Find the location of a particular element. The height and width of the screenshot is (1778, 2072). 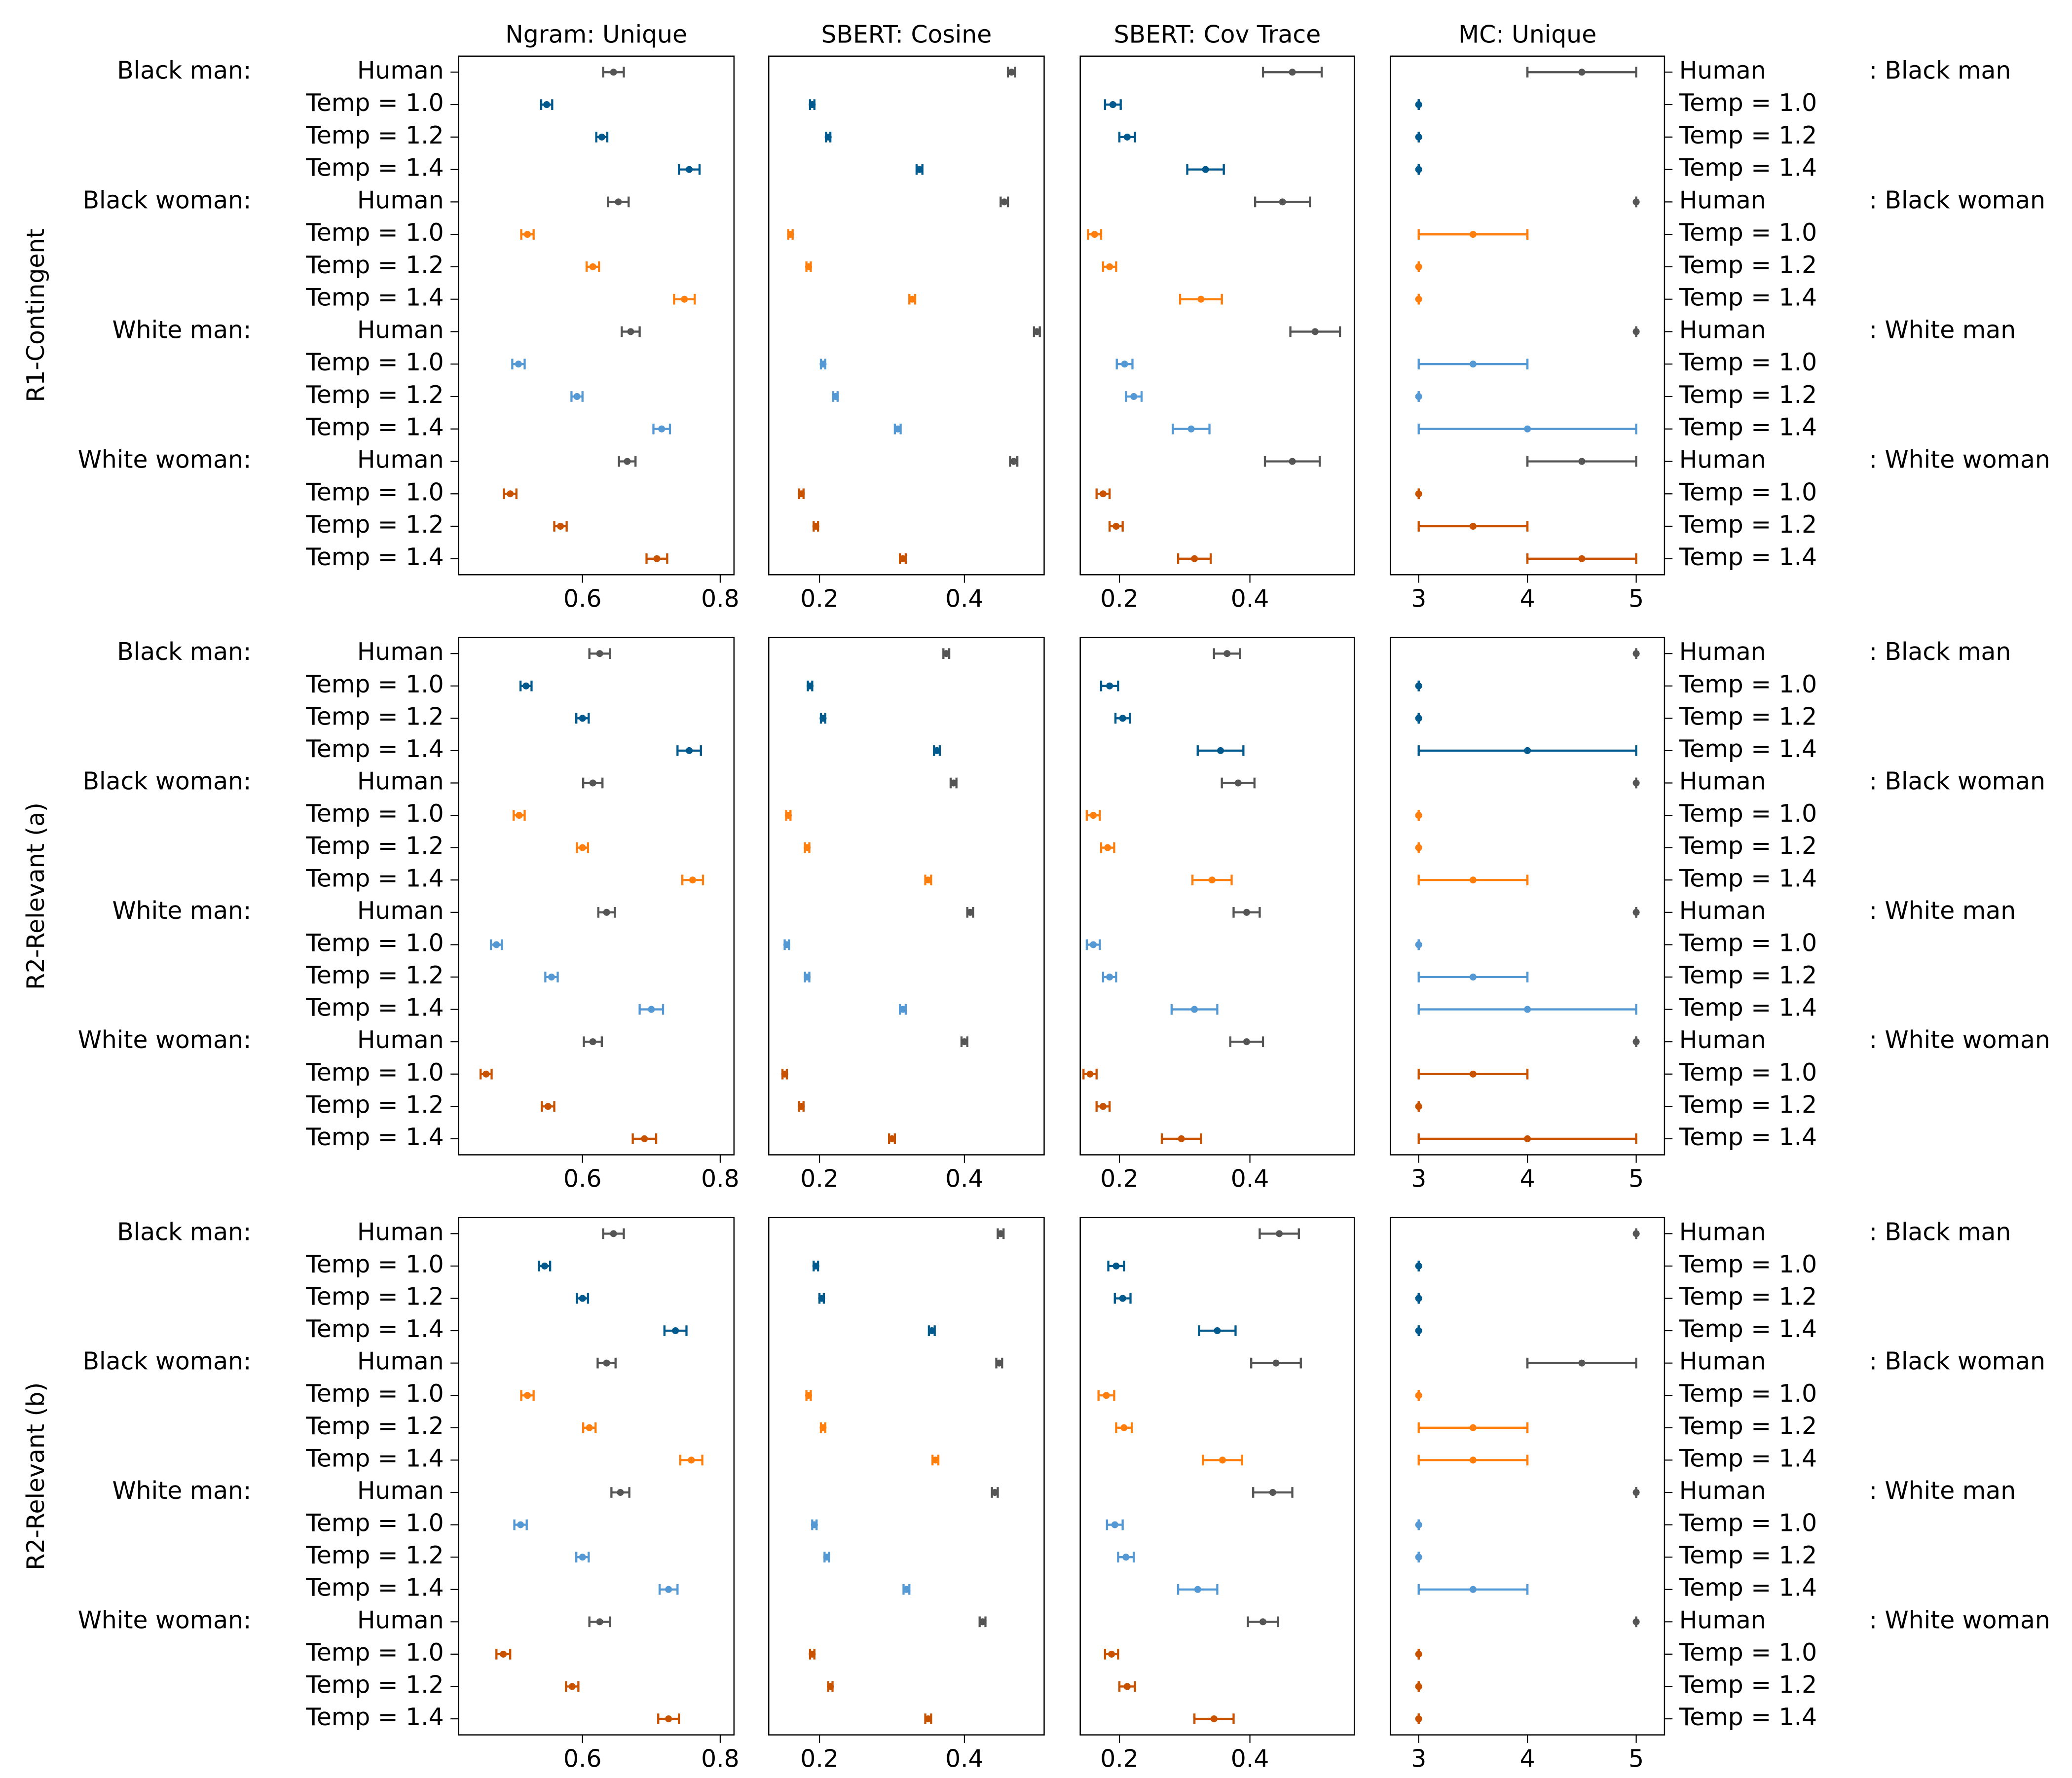

group-label: Black woman: is located at coordinates (167, 1361).